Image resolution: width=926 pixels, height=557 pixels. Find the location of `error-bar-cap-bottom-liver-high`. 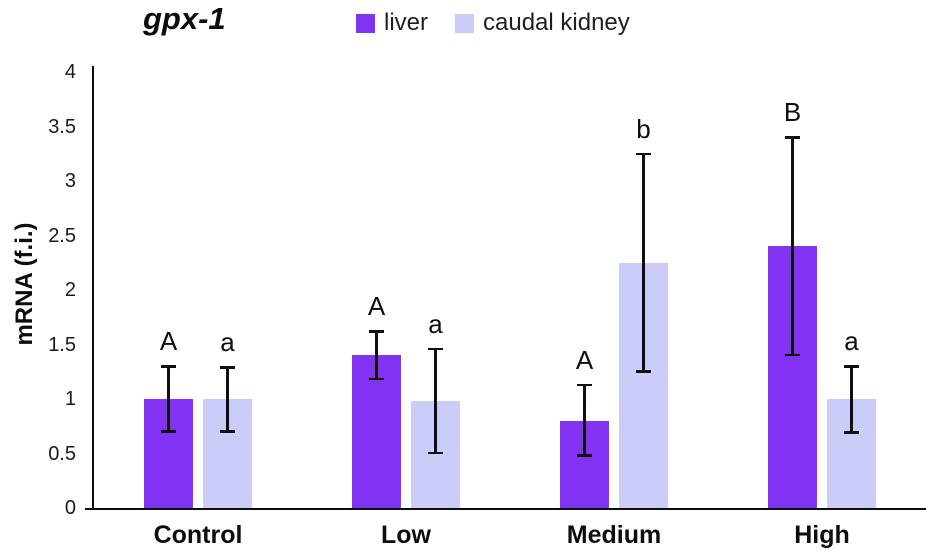

error-bar-cap-bottom-liver-high is located at coordinates (792, 355).